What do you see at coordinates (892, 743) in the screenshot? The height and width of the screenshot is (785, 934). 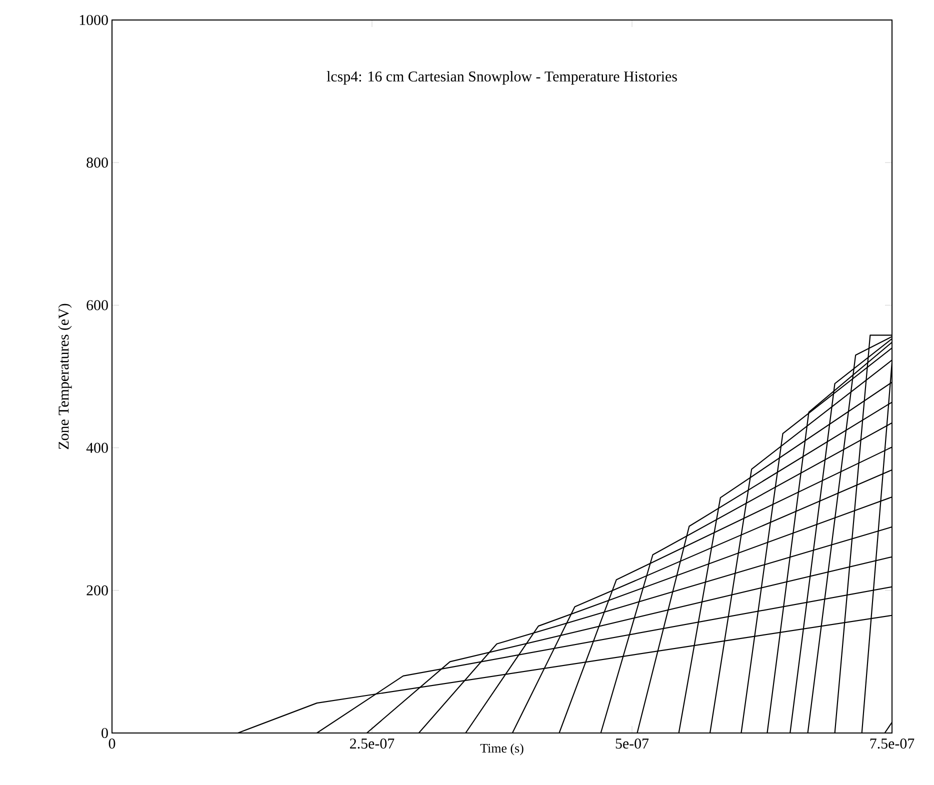 I see `x-tick-label: 7.5e-07` at bounding box center [892, 743].